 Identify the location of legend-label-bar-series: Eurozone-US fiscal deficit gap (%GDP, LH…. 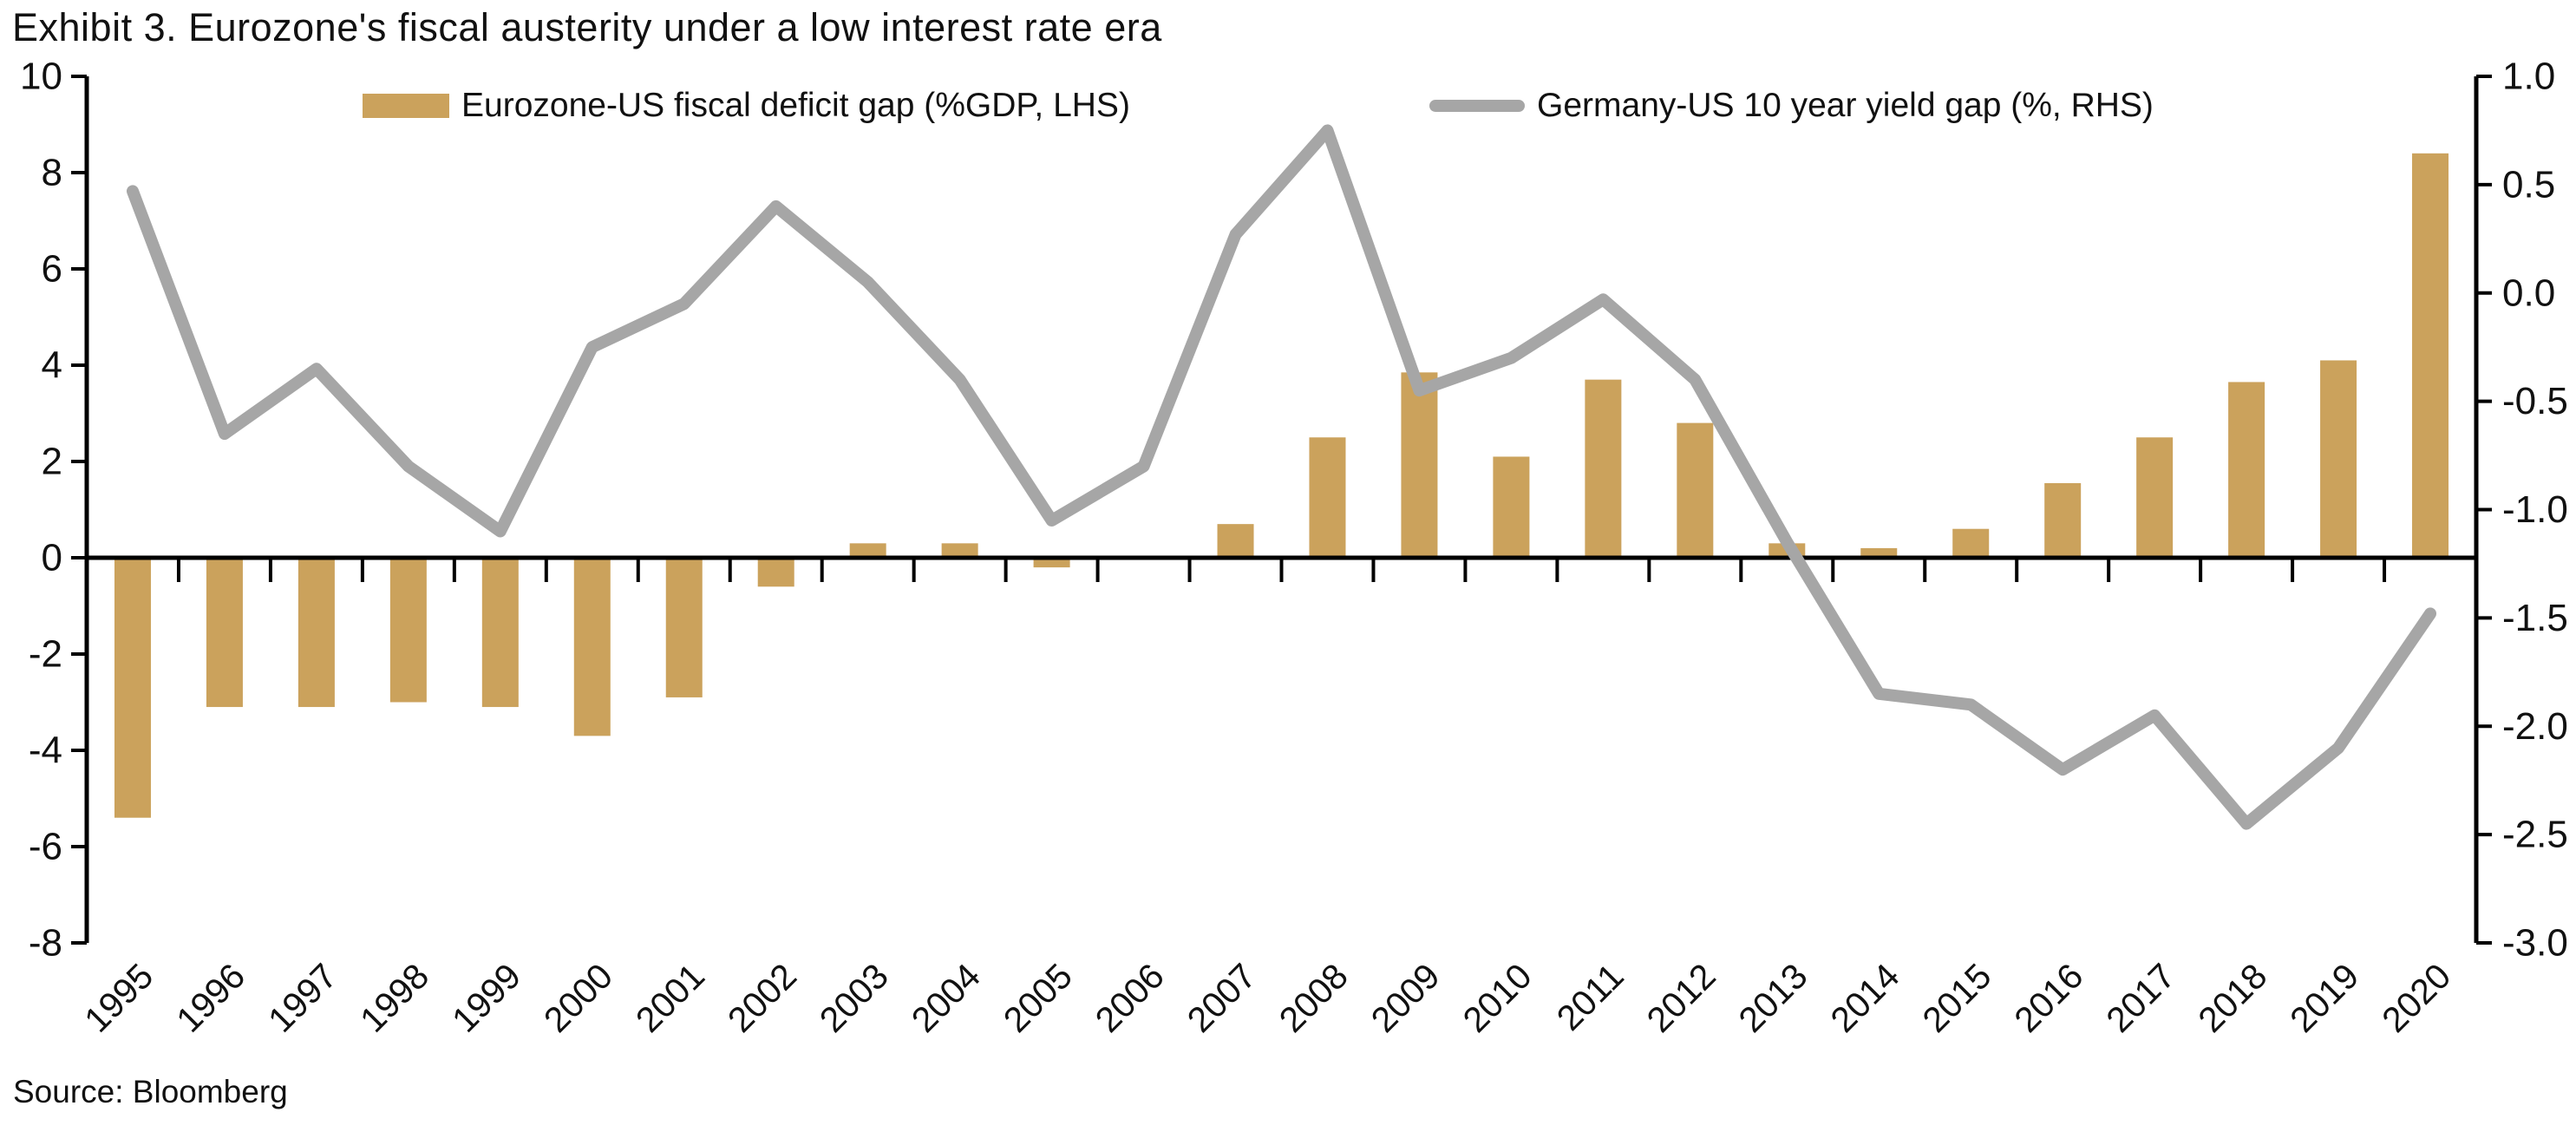
(795, 105).